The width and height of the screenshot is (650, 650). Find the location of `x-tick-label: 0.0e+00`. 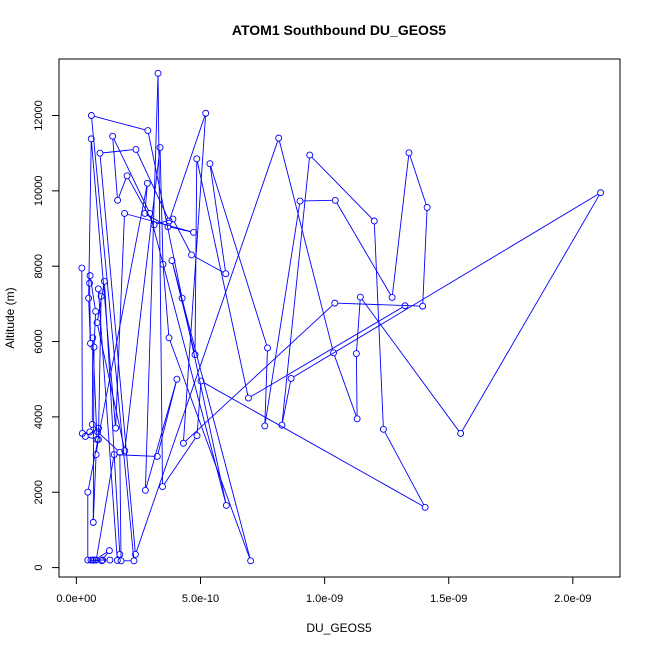

x-tick-label: 0.0e+00 is located at coordinates (76, 599).